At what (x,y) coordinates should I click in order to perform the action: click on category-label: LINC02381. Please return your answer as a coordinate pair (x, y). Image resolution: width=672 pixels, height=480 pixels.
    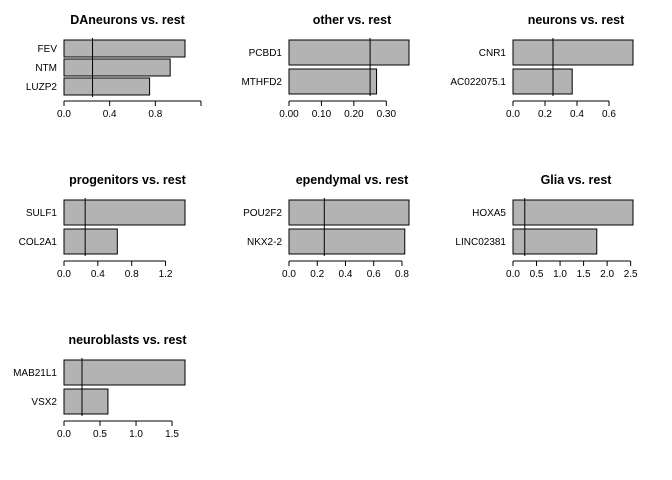
    Looking at the image, I should click on (480, 242).